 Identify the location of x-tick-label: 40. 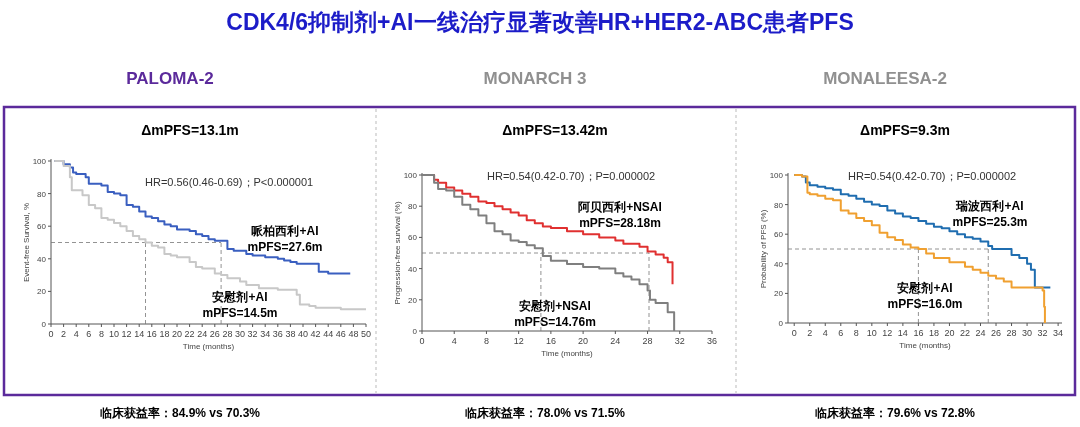
(303, 334).